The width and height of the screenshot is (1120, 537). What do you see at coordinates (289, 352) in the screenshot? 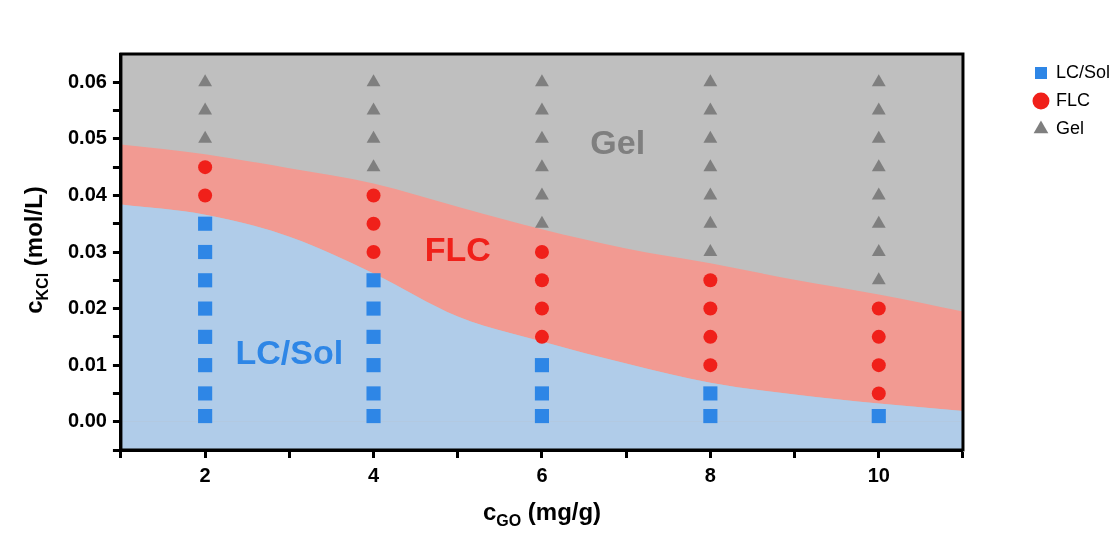
I see `annotation: LC/Sol` at bounding box center [289, 352].